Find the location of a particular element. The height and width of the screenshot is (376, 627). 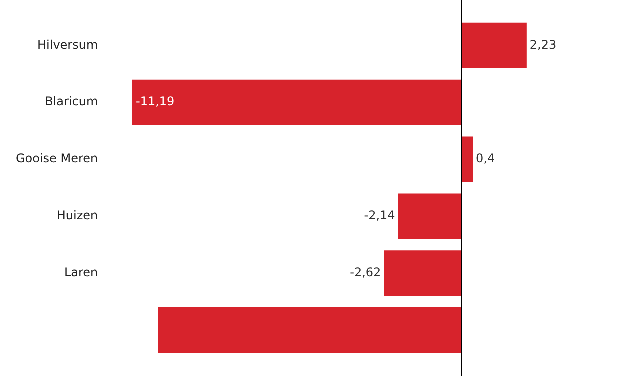

data-label: 0,4 is located at coordinates (486, 159).